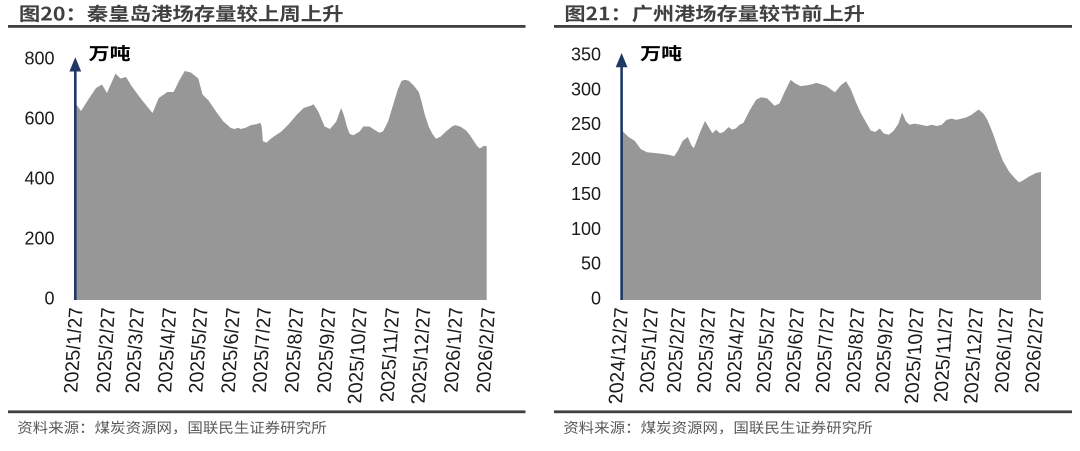  What do you see at coordinates (586, 55) in the screenshot?
I see `svg-text: 350` at bounding box center [586, 55].